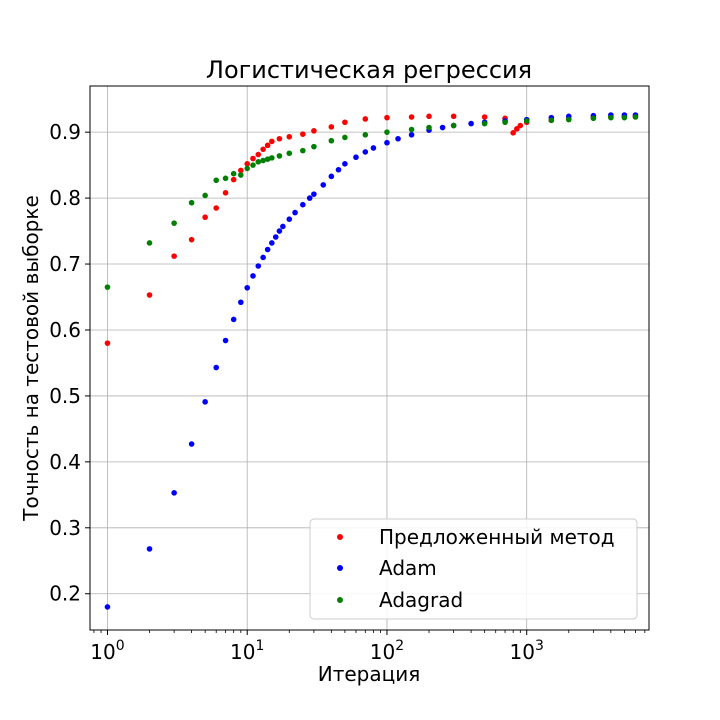 The image size is (720, 720). What do you see at coordinates (421, 600) in the screenshot?
I see `legend-label-adagrad: Adagrad` at bounding box center [421, 600].